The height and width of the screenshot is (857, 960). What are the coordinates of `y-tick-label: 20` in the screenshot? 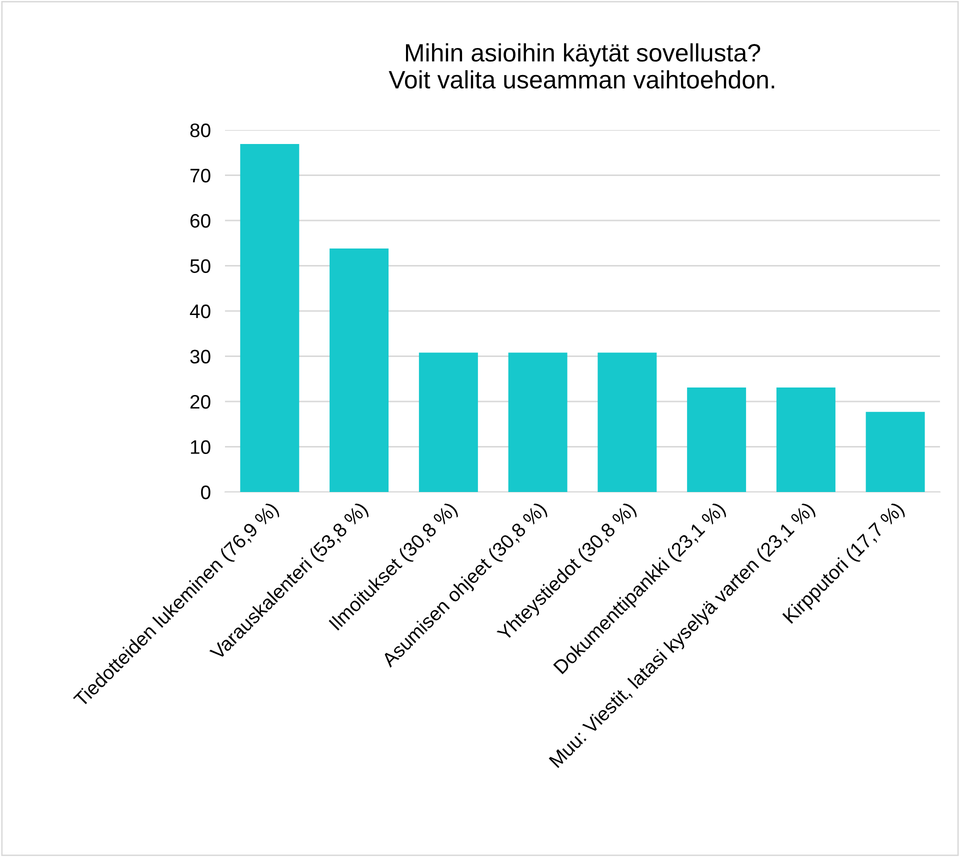 It's located at (200, 401).